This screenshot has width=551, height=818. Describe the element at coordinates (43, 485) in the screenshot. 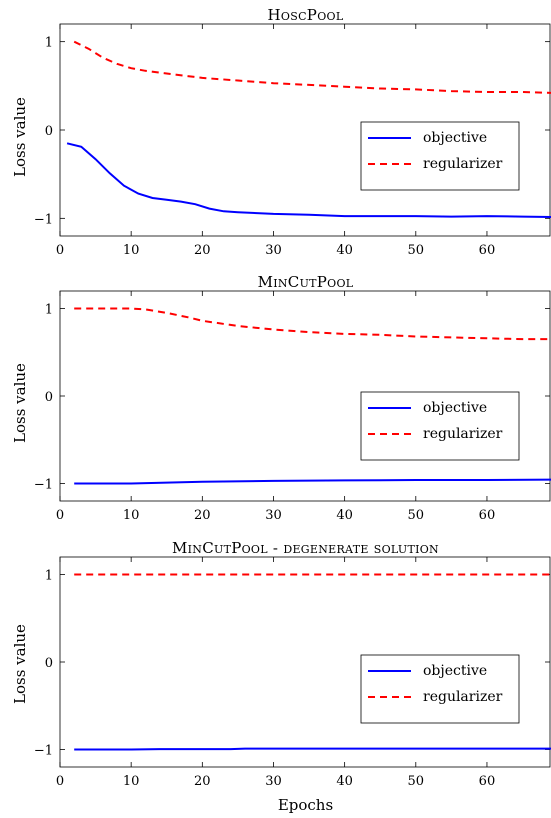

I see `panel-2-ytick-label: −1` at that location.